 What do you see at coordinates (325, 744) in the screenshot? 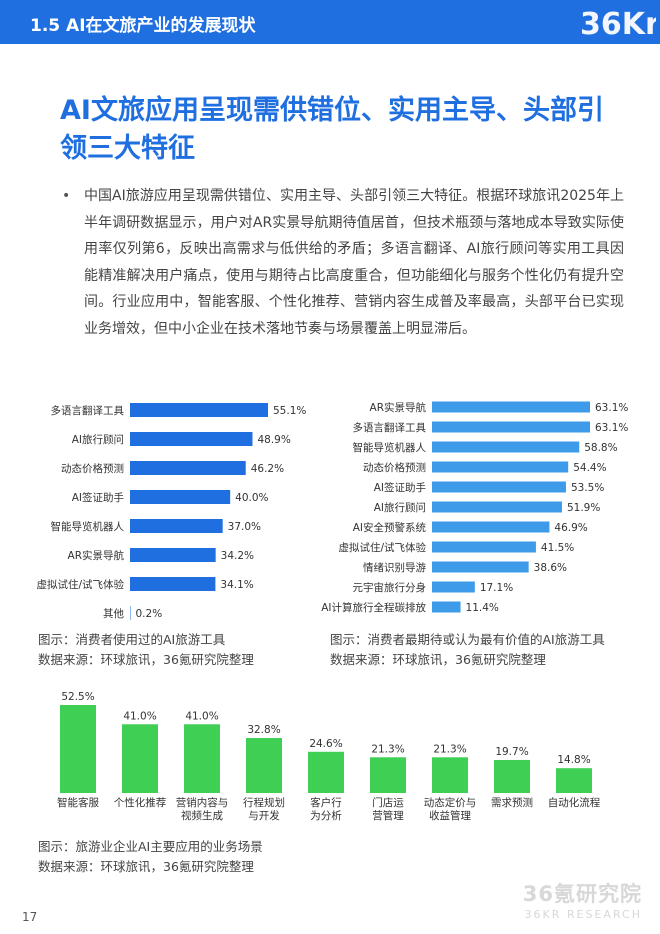
I see `value-label: 24.6%` at bounding box center [325, 744].